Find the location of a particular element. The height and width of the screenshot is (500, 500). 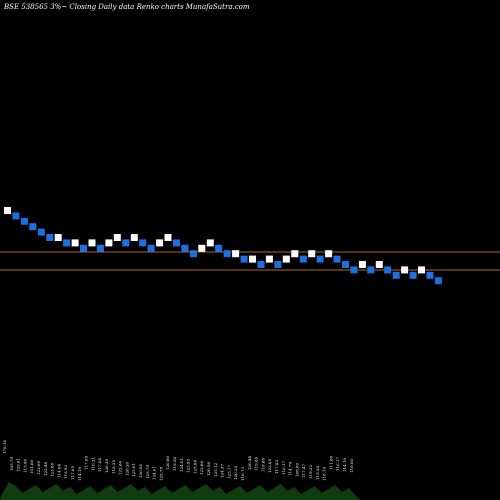

volume-label-11: 114.19 is located at coordinates (79, 474).